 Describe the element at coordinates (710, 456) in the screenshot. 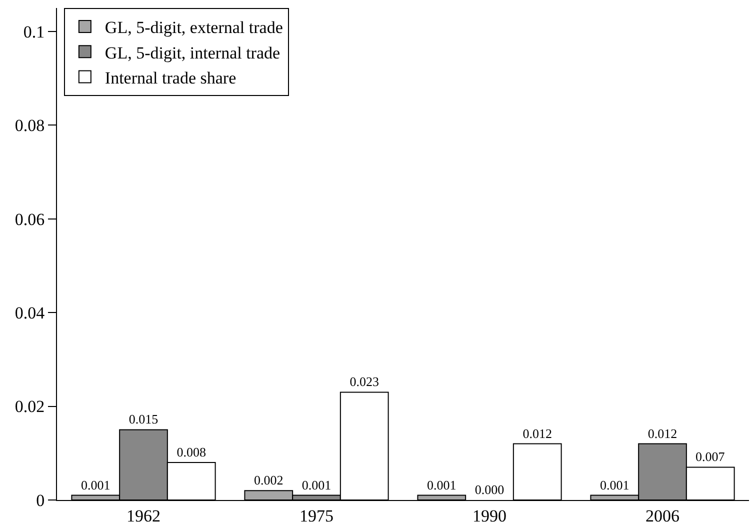

I see `data-label: 0.007` at that location.